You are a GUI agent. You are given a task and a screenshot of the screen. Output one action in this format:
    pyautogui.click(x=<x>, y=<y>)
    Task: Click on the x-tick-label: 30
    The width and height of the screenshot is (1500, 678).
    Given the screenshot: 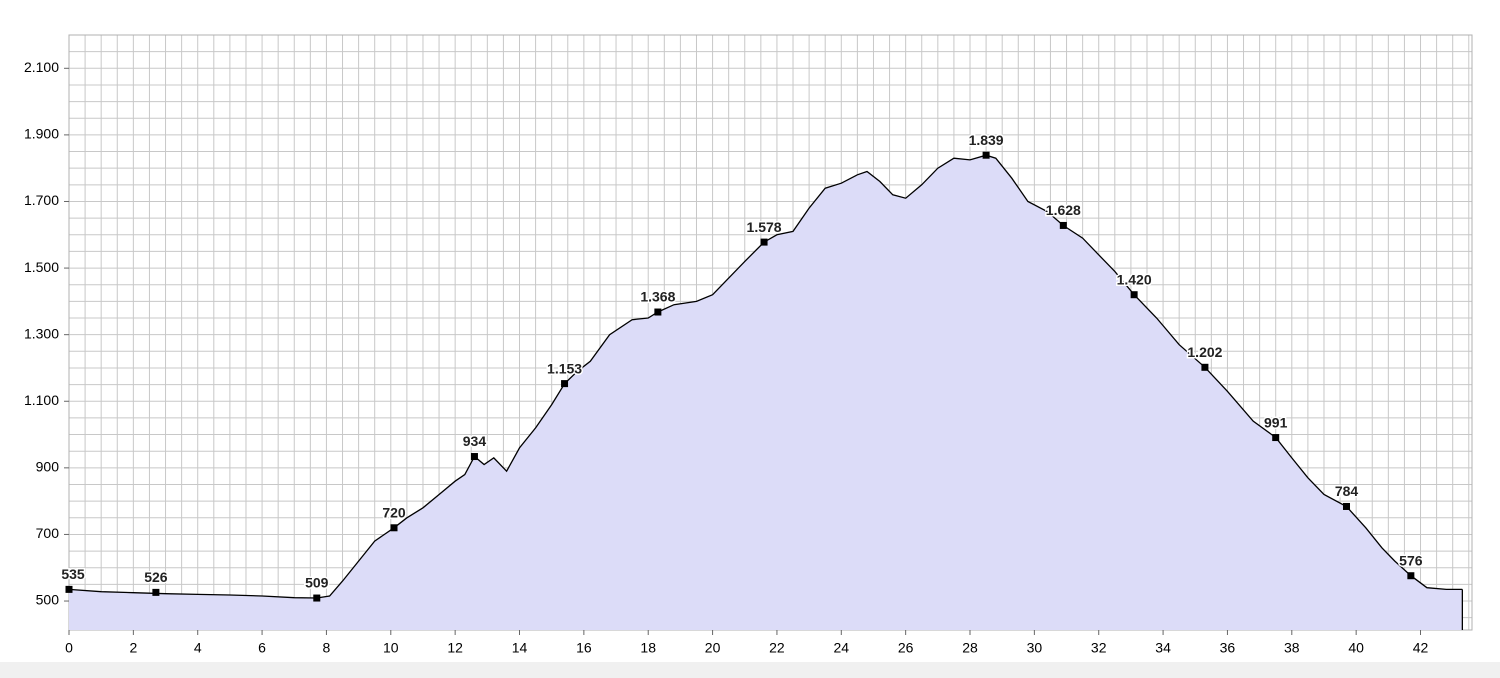 What is the action you would take?
    pyautogui.click(x=1035, y=648)
    